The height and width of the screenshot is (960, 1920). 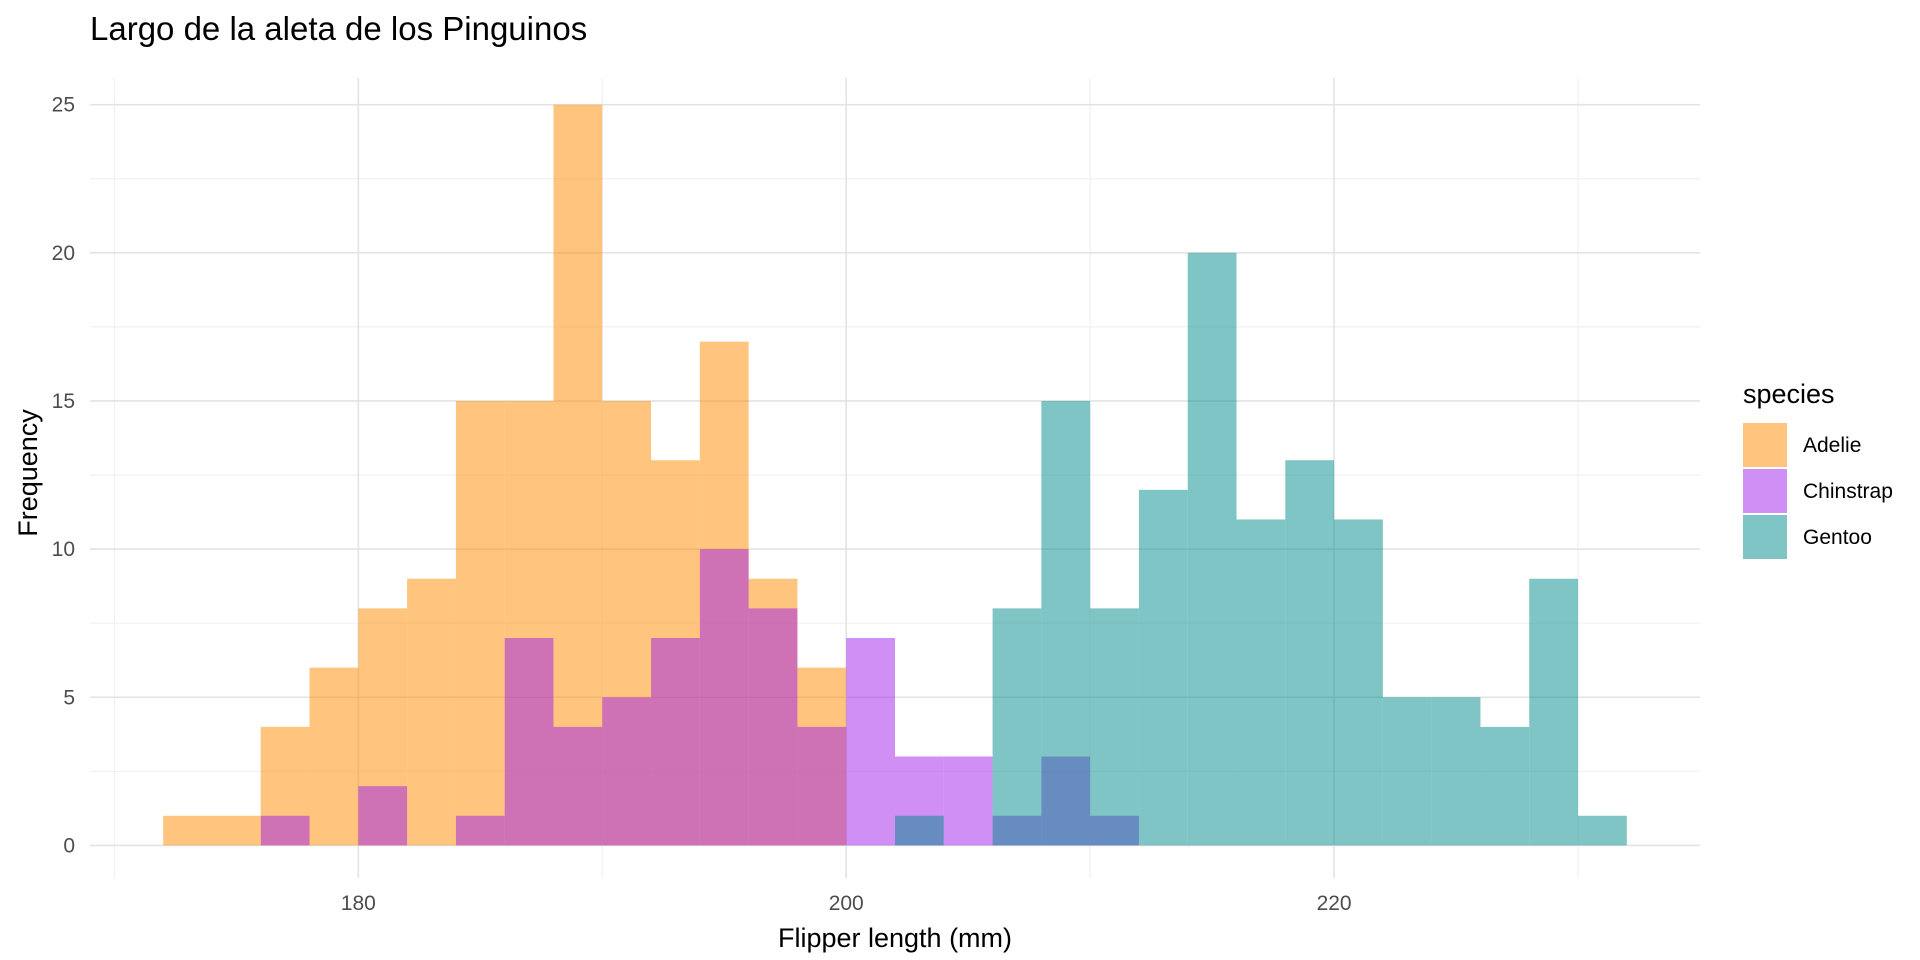 I want to click on legend-title: species, so click(x=1789, y=394).